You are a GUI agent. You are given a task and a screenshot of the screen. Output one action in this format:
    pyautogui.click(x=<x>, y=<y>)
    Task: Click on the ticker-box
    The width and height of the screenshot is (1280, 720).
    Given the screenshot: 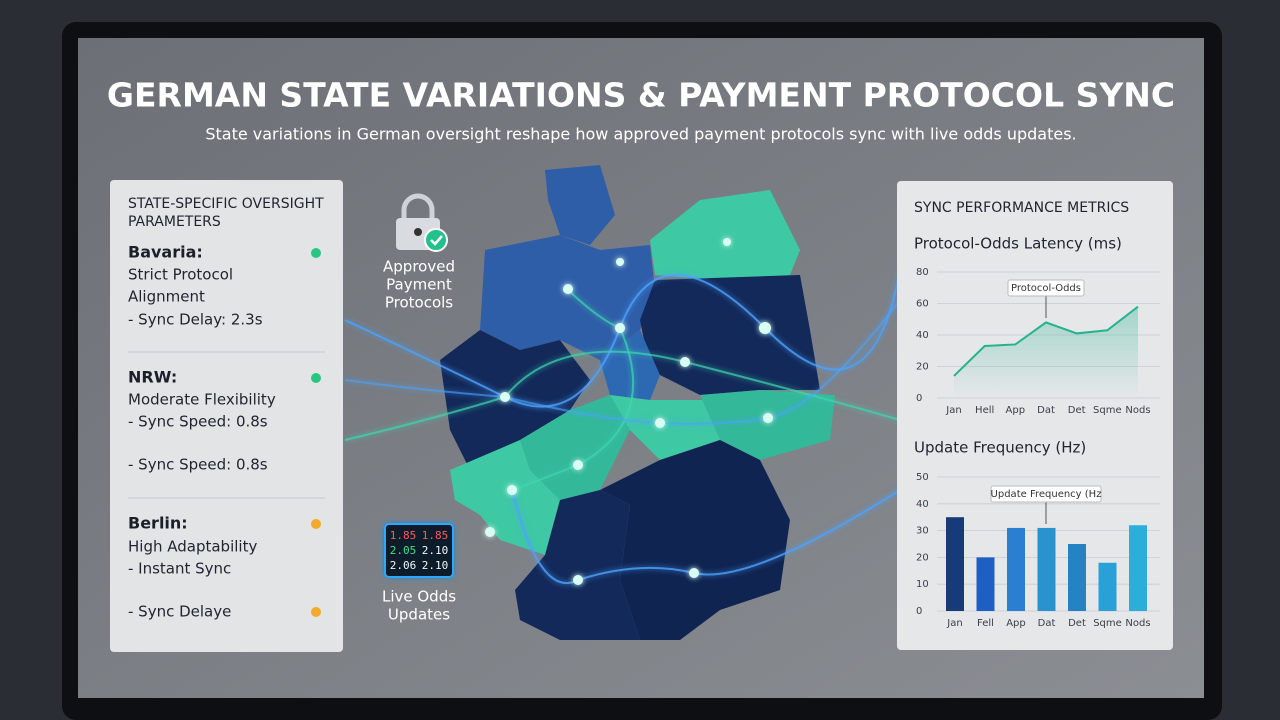 What is the action you would take?
    pyautogui.click(x=419, y=550)
    